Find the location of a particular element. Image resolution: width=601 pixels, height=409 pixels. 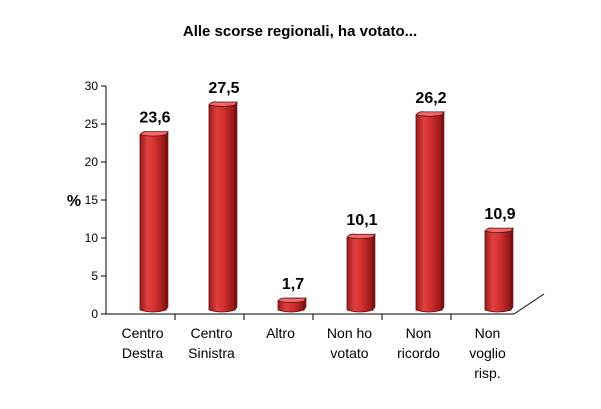

y-axis-label: % is located at coordinates (74, 201).